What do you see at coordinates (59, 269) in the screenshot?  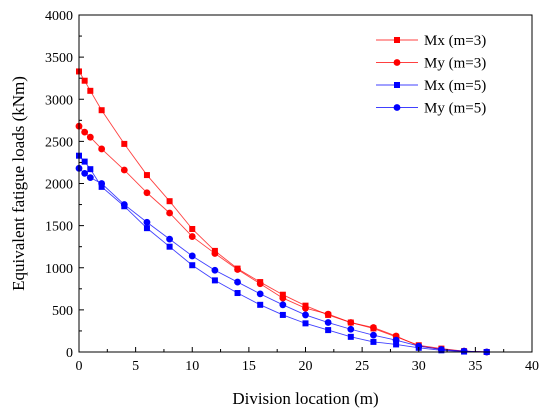 I see `y-tick-label: 1000` at bounding box center [59, 269].